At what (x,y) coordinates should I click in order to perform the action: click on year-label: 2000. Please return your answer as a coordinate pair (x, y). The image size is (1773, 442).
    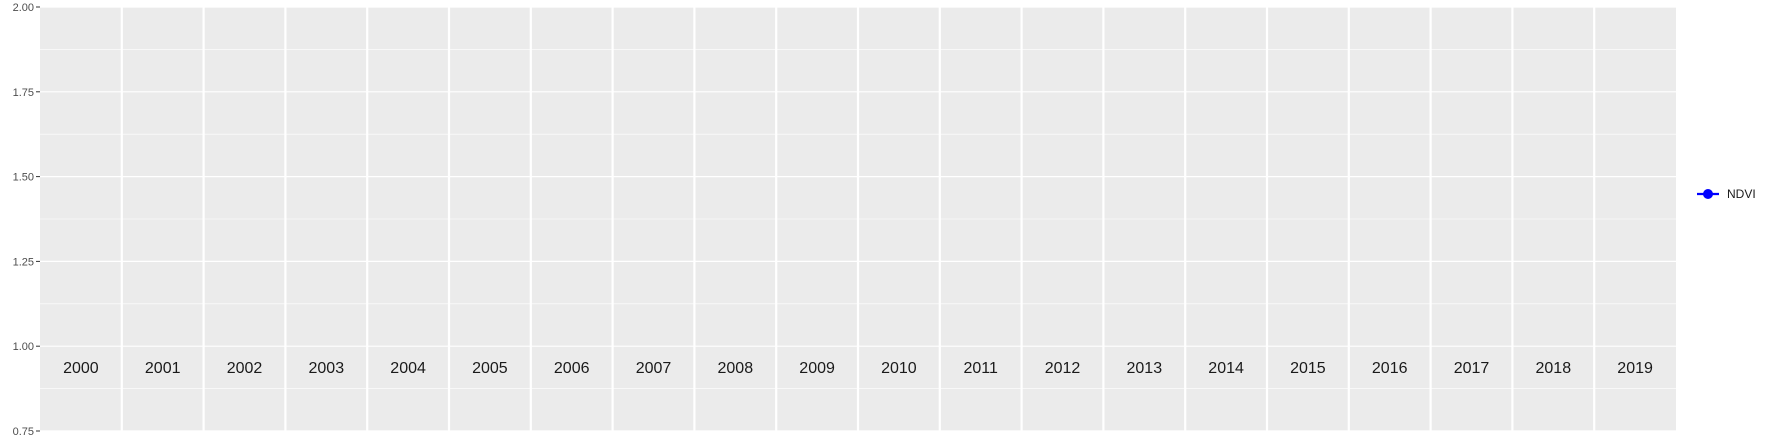
    Looking at the image, I should click on (81, 368).